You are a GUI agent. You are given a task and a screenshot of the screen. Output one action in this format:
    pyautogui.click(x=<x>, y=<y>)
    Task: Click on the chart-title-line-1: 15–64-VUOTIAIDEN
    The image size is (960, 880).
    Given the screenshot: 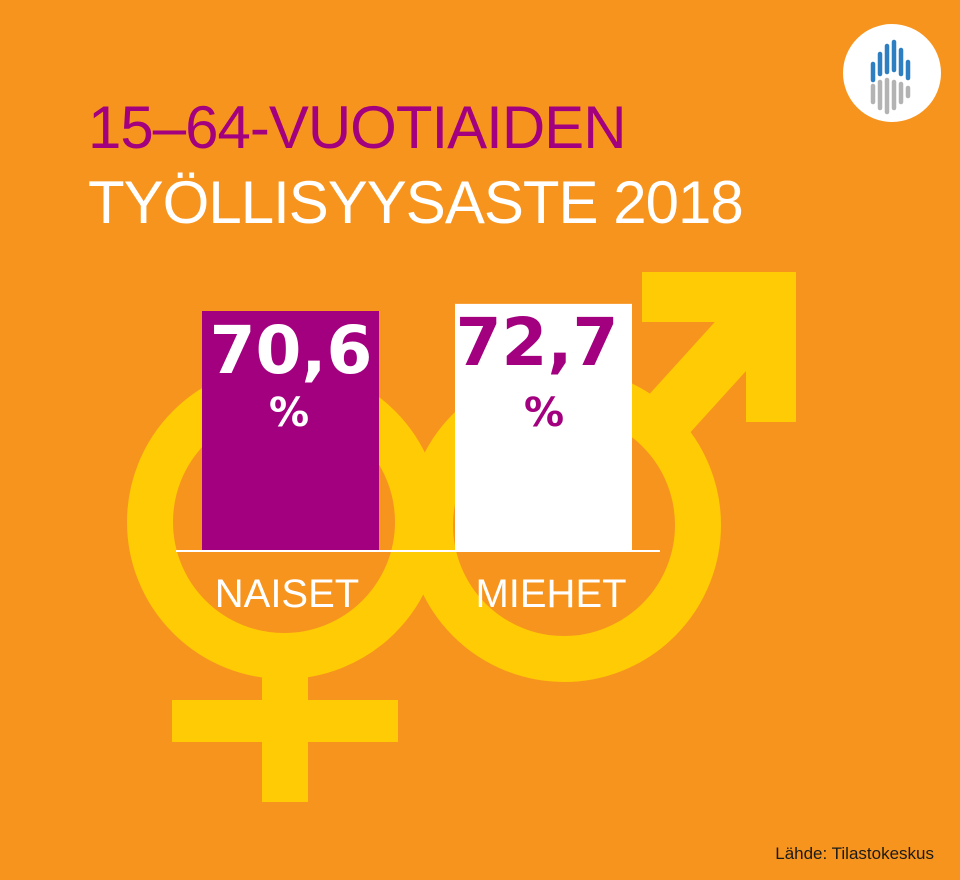 What is the action you would take?
    pyautogui.click(x=357, y=127)
    